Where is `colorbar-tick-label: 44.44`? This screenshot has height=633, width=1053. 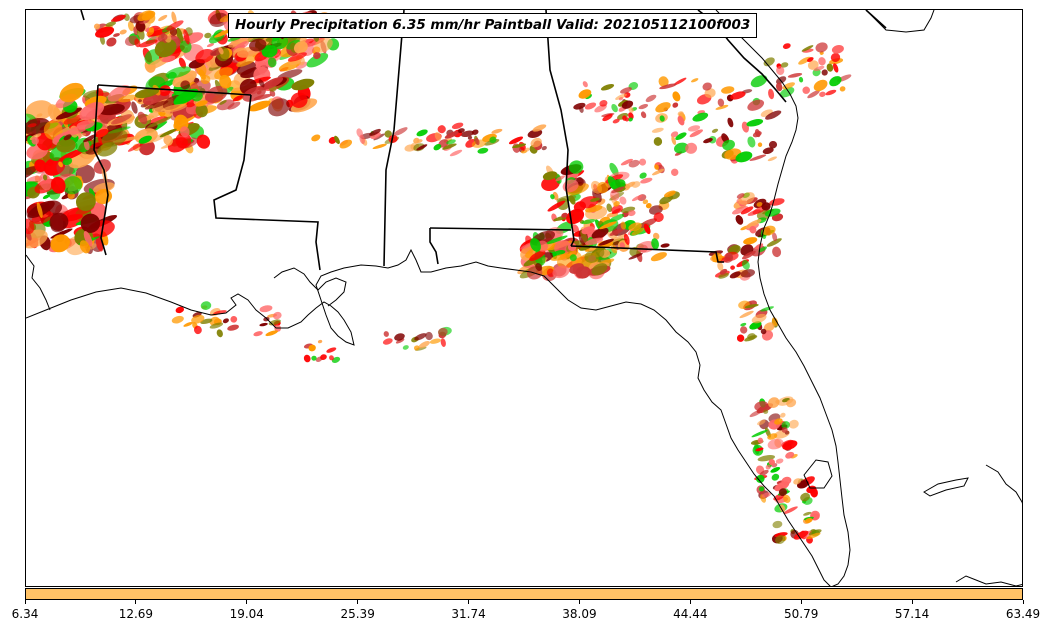
colorbar-tick-label: 44.44 is located at coordinates (690, 614).